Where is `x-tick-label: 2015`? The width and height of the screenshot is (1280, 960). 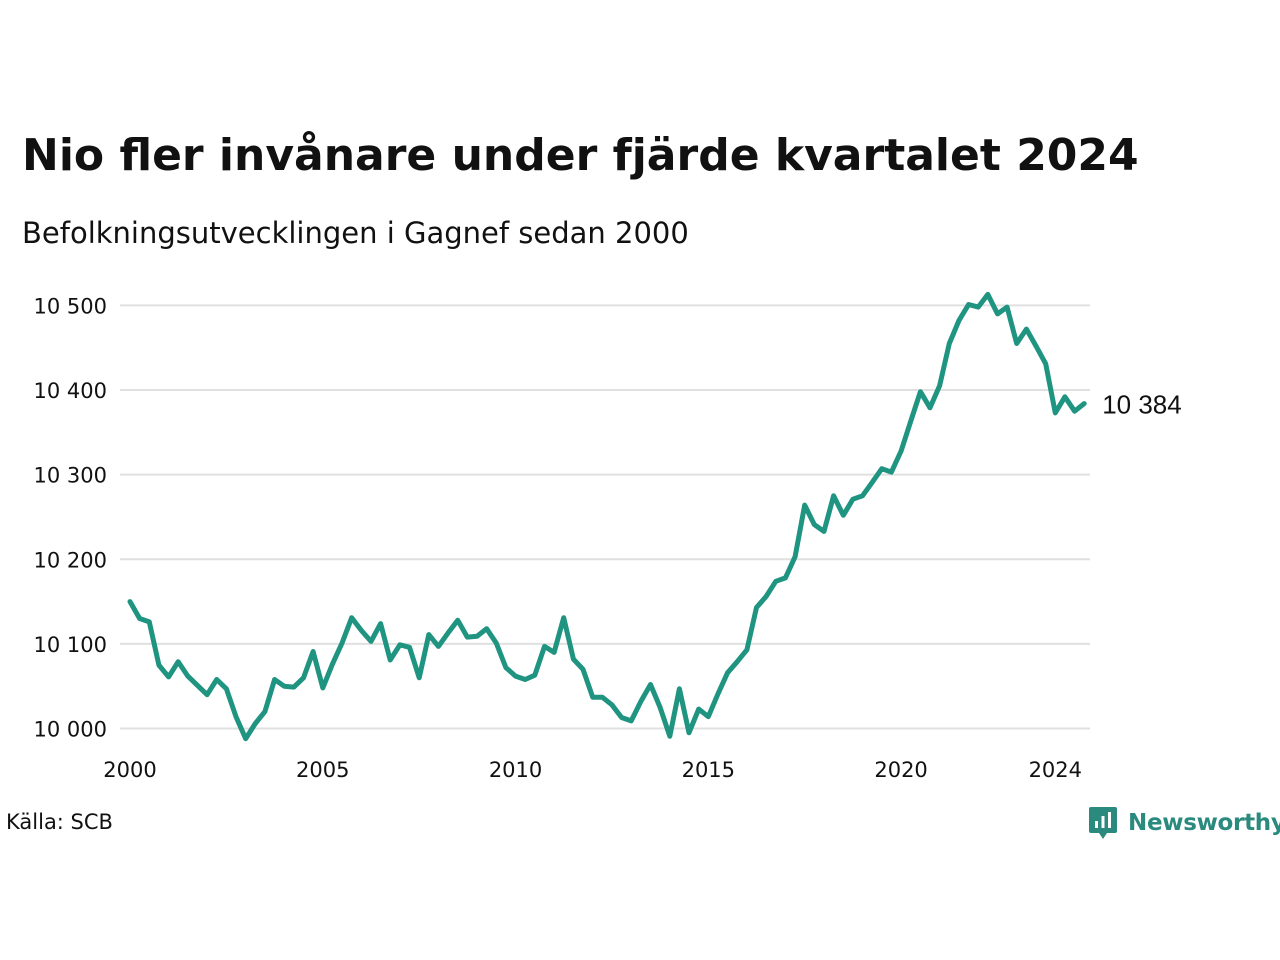
x-tick-label: 2015 is located at coordinates (708, 770).